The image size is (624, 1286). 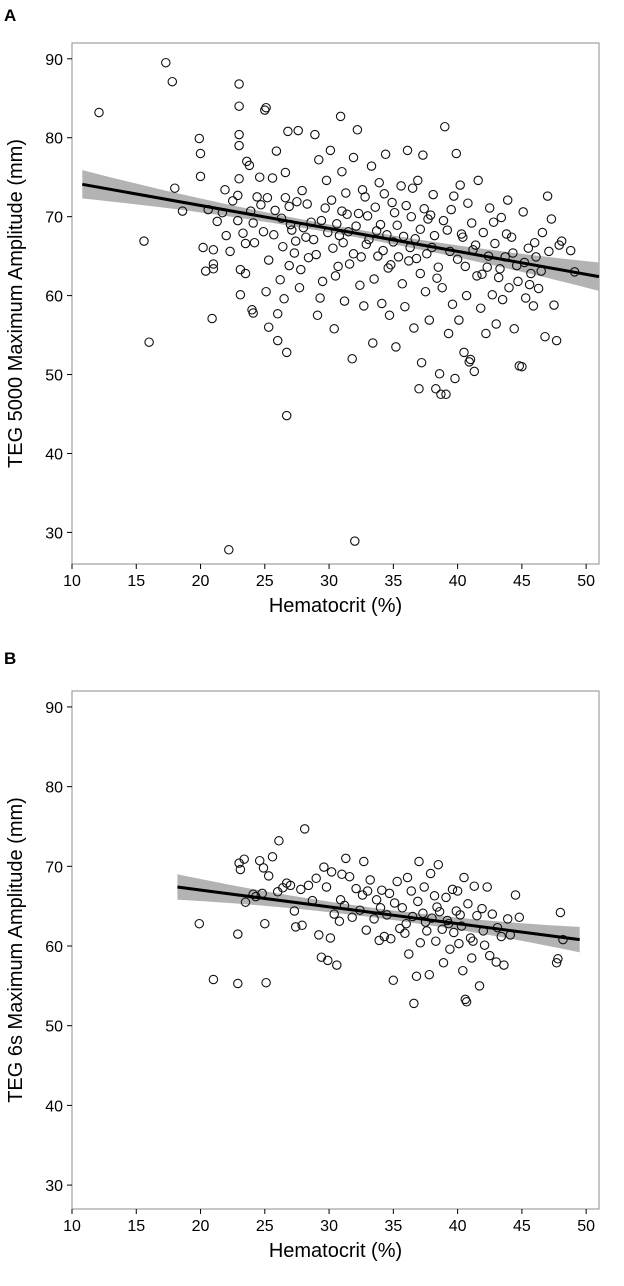 I want to click on x-tick-label: 45, so click(x=522, y=581).